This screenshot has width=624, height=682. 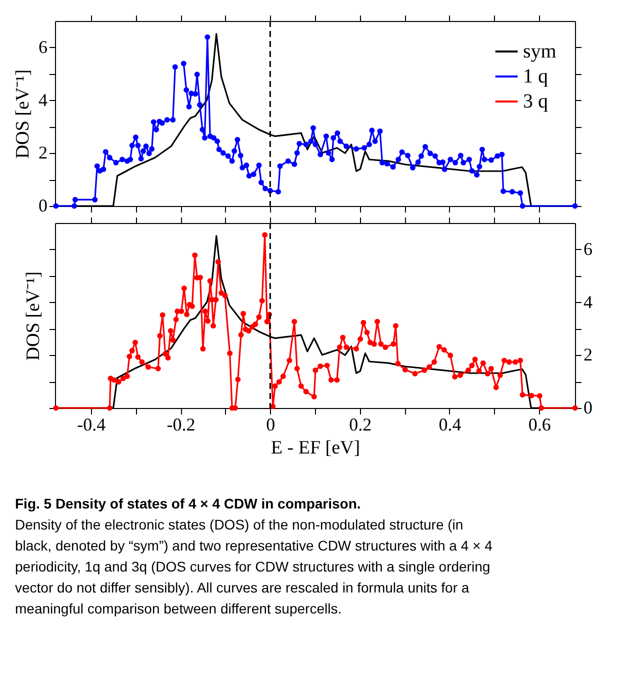 What do you see at coordinates (43, 46) in the screenshot?
I see `y-tick-label: 6` at bounding box center [43, 46].